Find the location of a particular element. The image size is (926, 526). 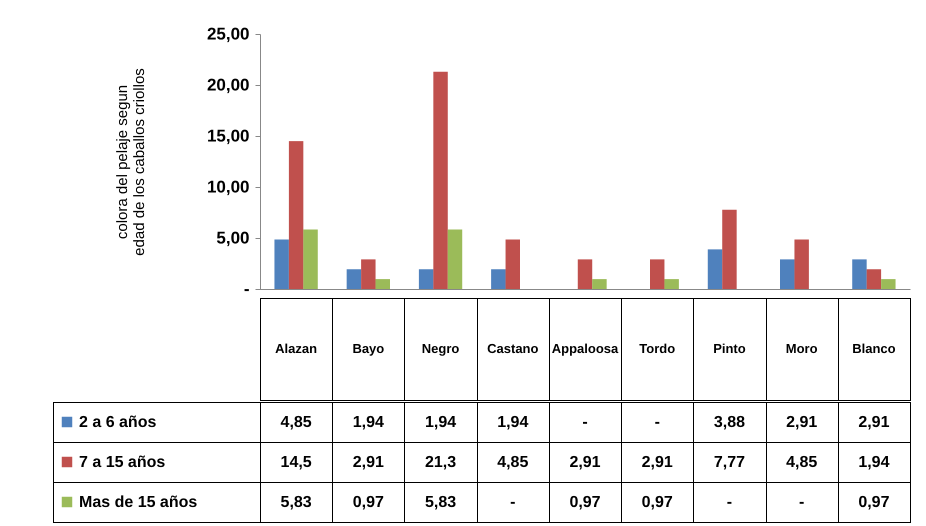

x-tick-label: Moro is located at coordinates (802, 348).